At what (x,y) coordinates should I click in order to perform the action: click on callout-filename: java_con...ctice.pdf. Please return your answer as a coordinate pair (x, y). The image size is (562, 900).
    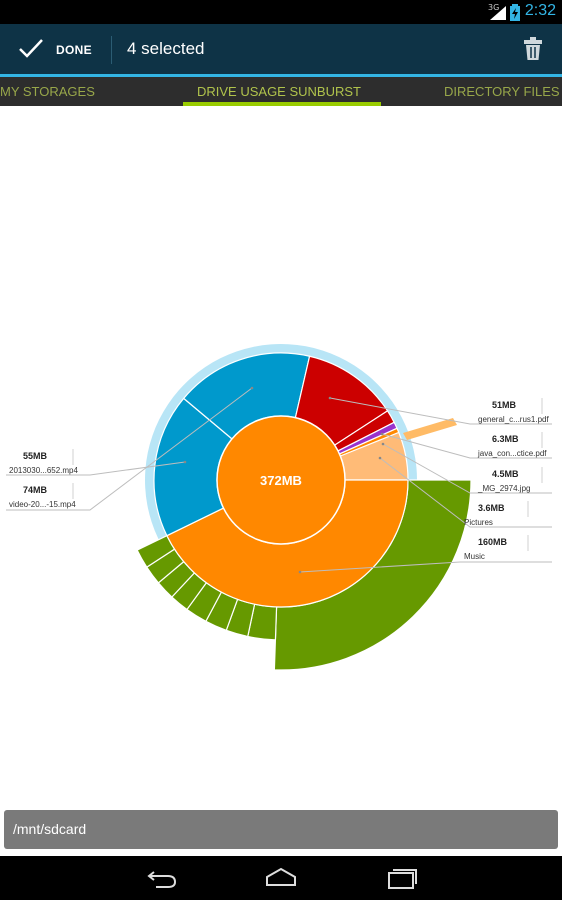
    Looking at the image, I should click on (512, 453).